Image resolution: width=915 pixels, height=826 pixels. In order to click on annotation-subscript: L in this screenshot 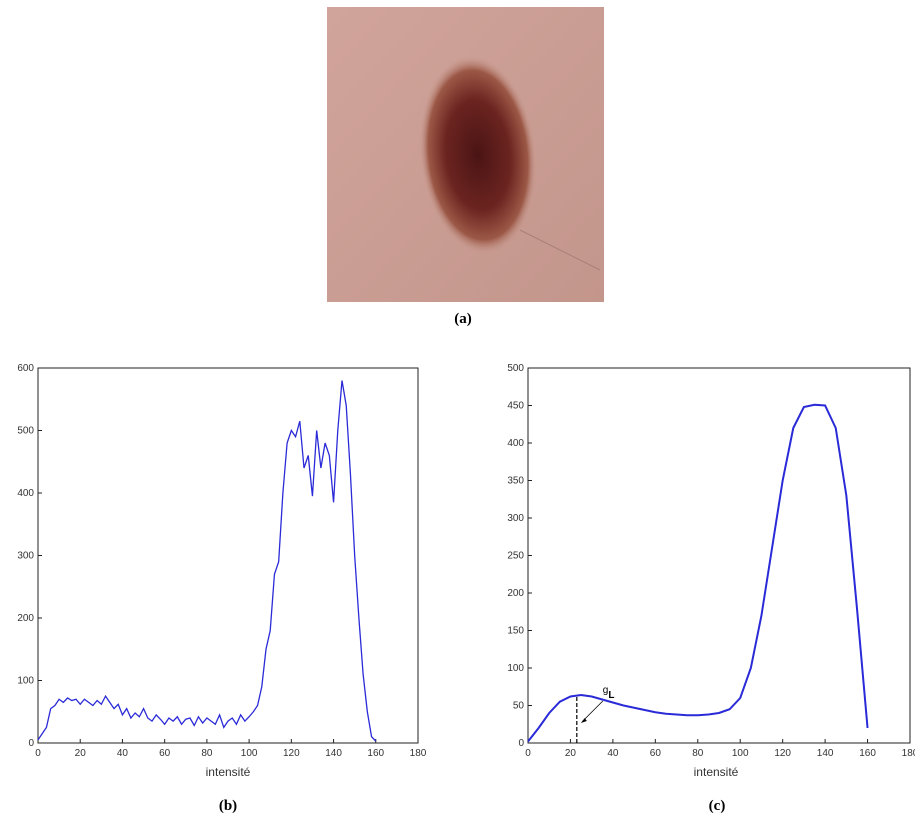, I will do `click(611, 695)`.